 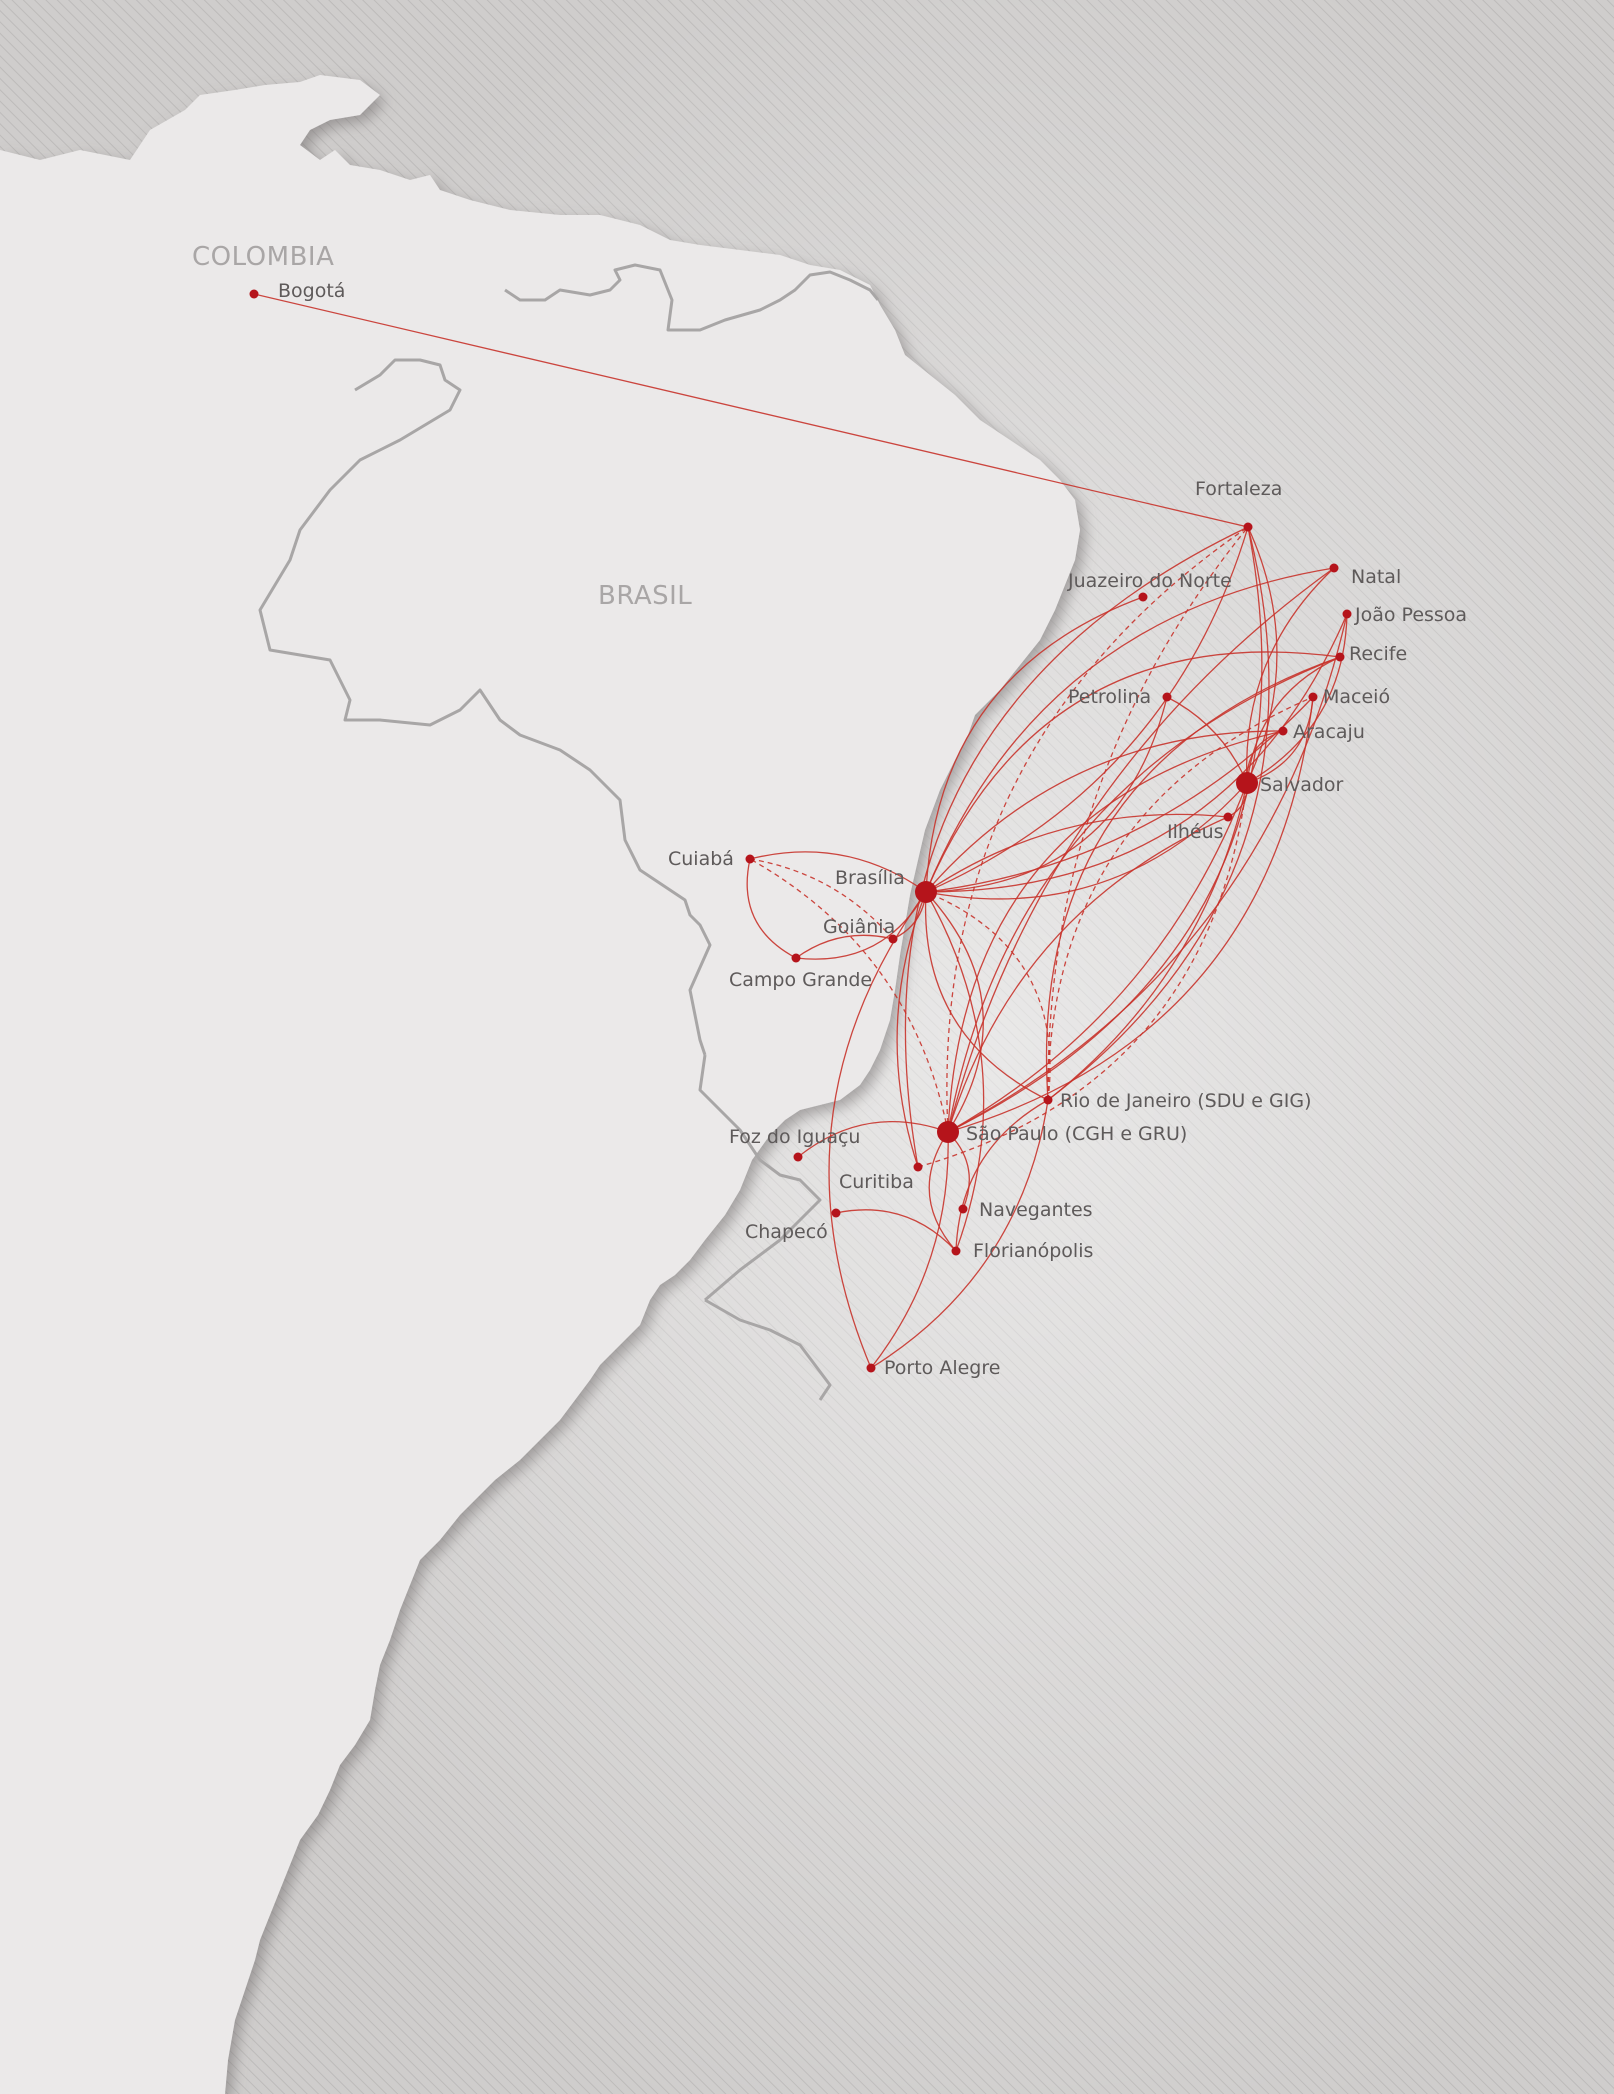 What do you see at coordinates (1036, 1210) in the screenshot?
I see `city-label-navegantes: Navegantes` at bounding box center [1036, 1210].